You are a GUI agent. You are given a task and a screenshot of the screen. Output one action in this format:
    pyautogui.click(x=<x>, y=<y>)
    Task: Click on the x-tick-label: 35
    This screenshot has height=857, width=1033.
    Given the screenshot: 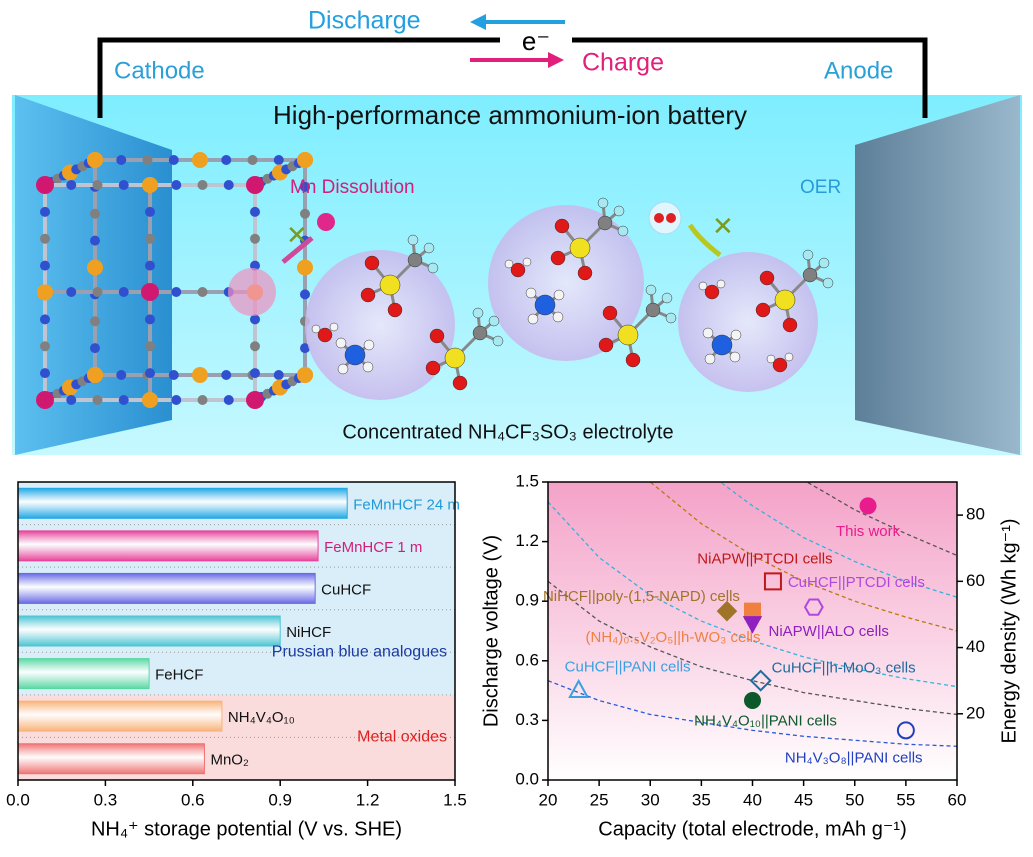 What is the action you would take?
    pyautogui.click(x=701, y=799)
    